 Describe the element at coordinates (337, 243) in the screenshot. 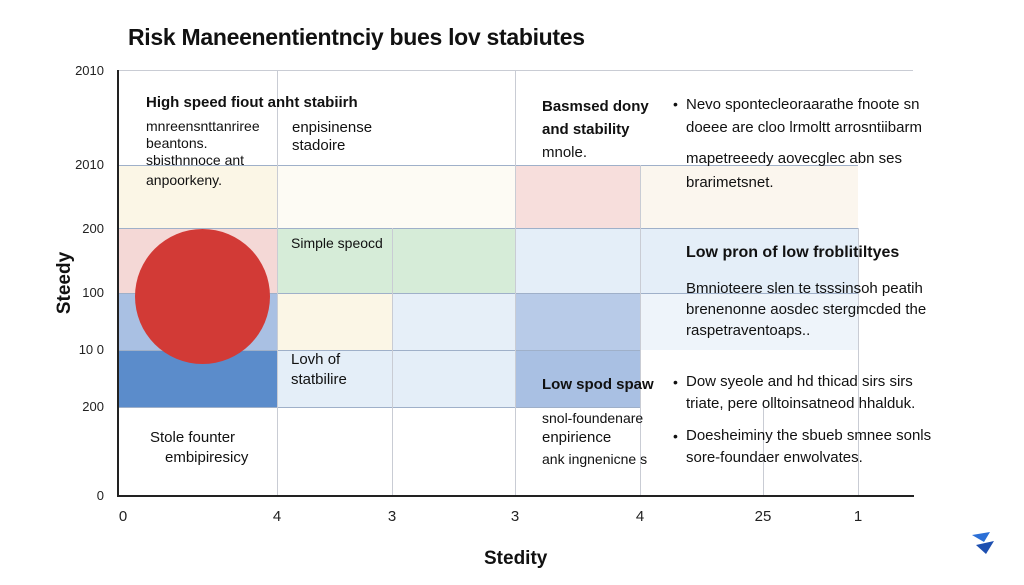

I see `annotation-simple-speed: Simple speocd` at that location.